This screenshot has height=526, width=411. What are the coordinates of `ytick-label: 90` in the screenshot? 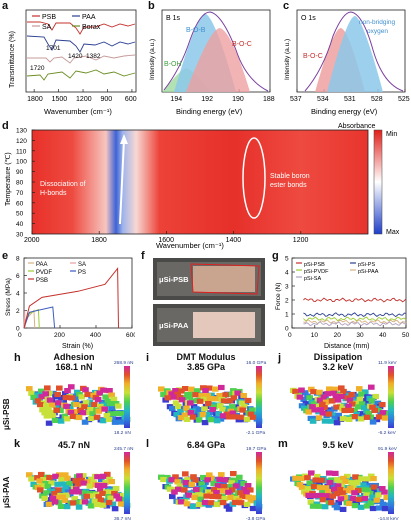 It's located at (20, 172).